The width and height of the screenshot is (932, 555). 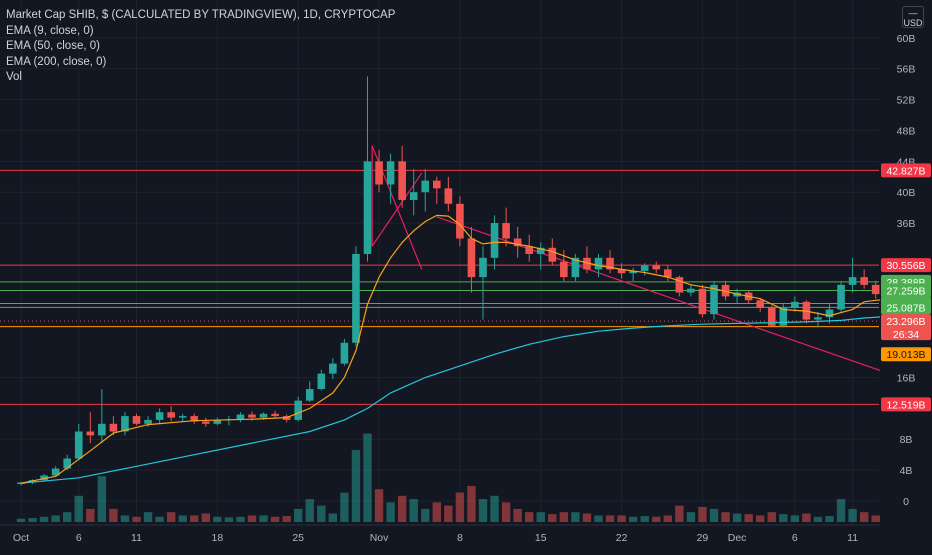 I want to click on ema50-legend: EMA (50, close, 0), so click(x=53, y=46).